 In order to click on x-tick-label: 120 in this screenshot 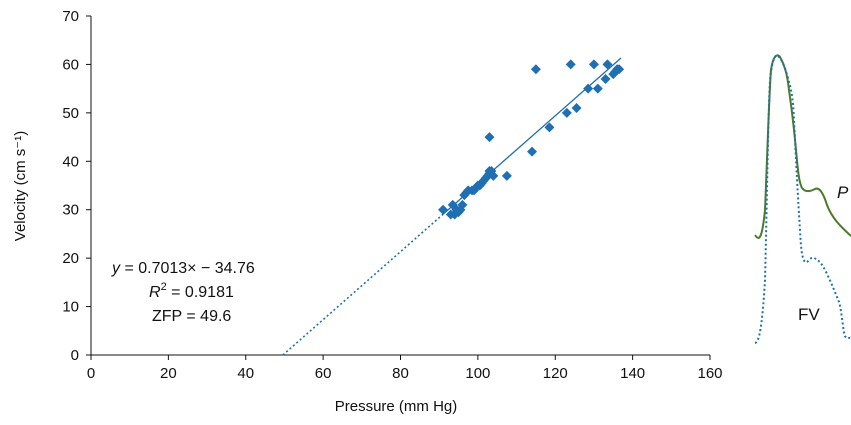, I will do `click(555, 373)`.